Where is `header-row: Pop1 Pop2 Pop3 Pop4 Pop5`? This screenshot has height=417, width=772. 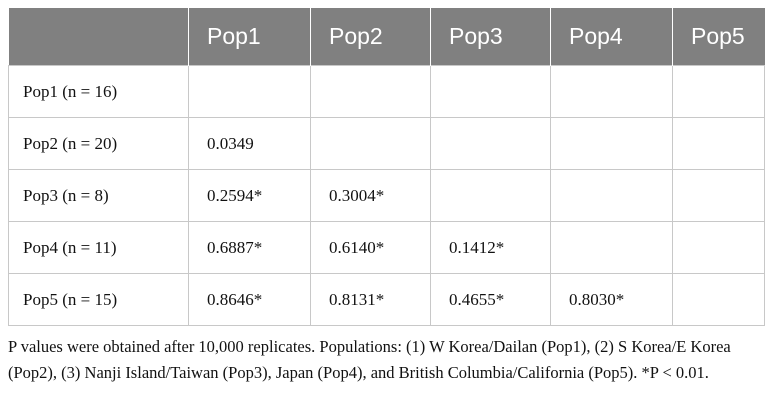 header-row: Pop1 Pop2 Pop3 Pop4 Pop5 is located at coordinates (386, 37).